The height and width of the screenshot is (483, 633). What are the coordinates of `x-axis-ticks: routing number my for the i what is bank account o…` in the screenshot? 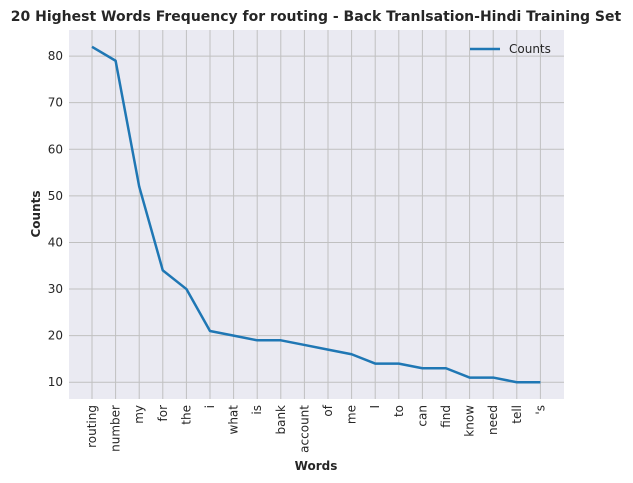 It's located at (316, 428).